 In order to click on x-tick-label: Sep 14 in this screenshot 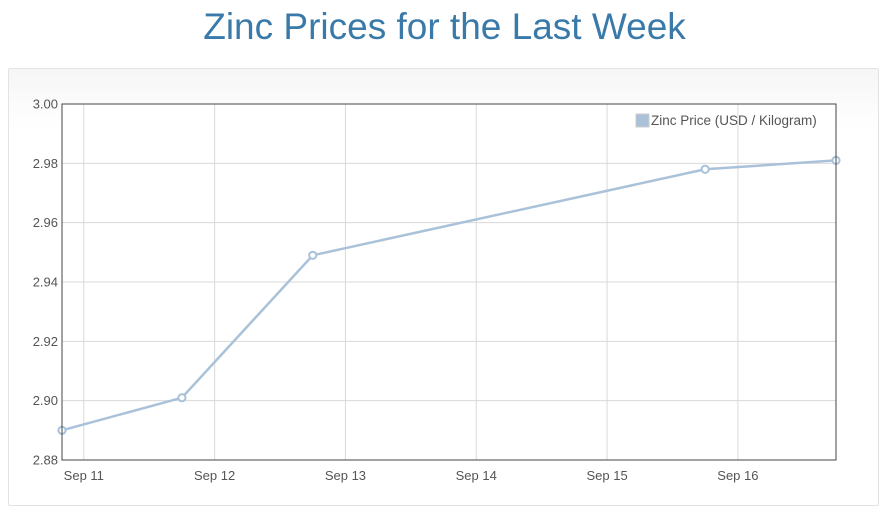, I will do `click(476, 475)`.